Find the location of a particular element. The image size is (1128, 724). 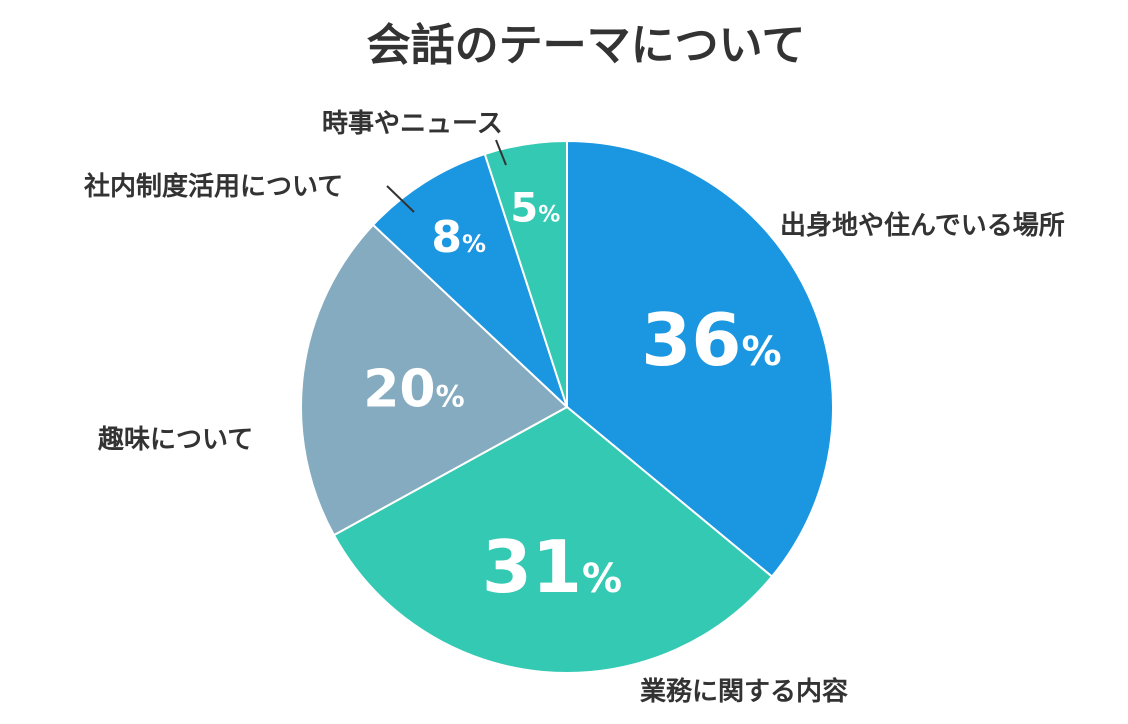

slice-category-label: 趣味について is located at coordinates (175, 440).